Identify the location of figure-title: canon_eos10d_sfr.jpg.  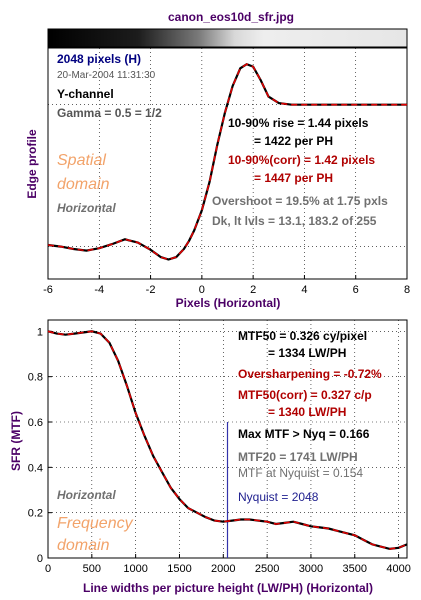
(231, 17).